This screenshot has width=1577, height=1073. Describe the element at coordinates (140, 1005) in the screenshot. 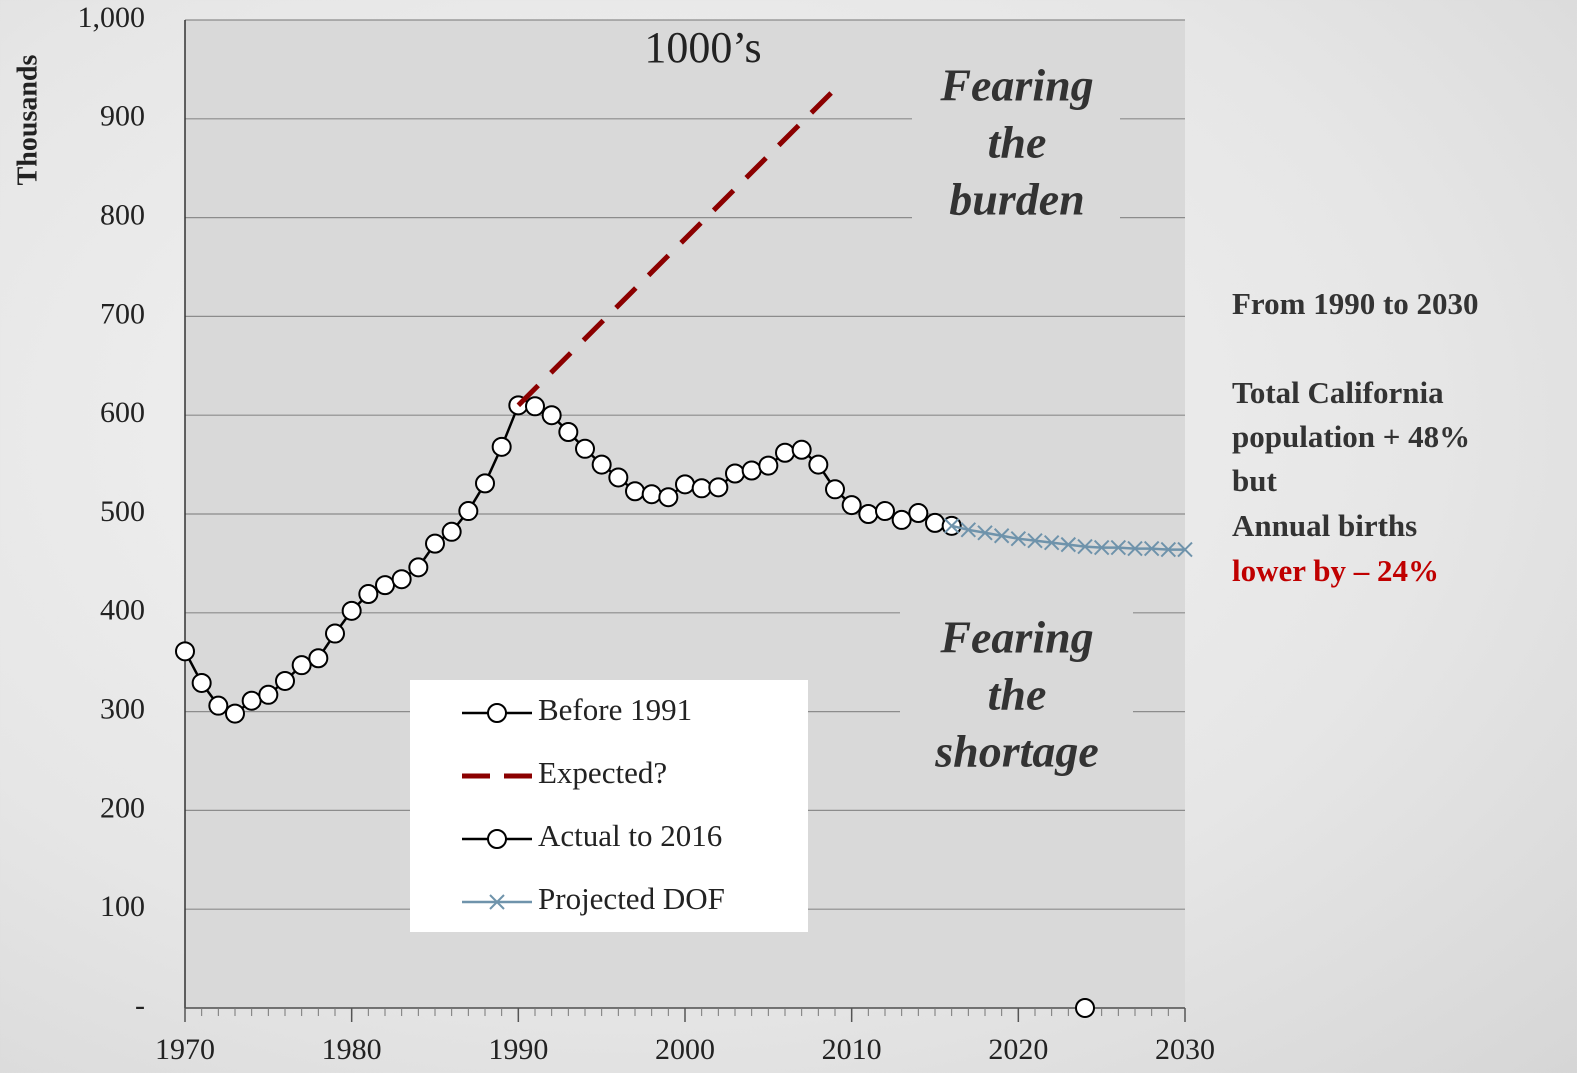

I see `y-tick-label: -` at that location.